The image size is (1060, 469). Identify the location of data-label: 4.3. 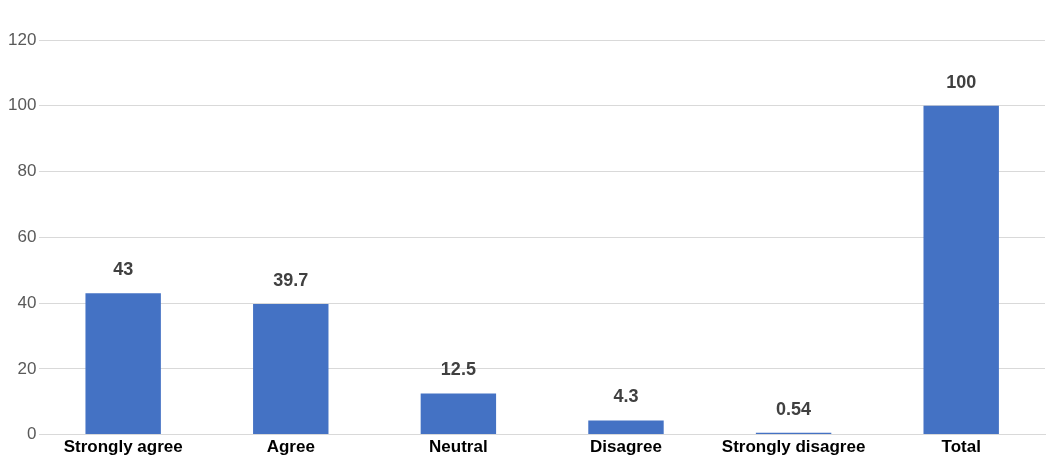
(626, 396).